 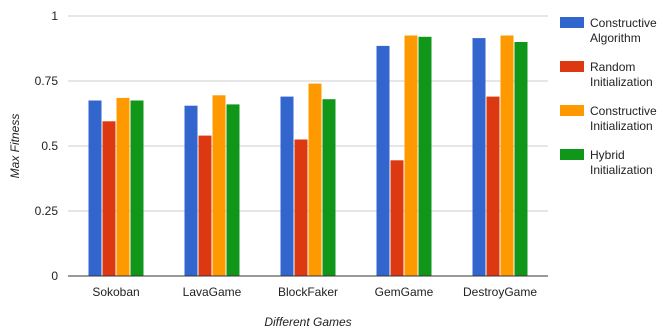 I want to click on legend-label: Algorithm, so click(x=615, y=38).